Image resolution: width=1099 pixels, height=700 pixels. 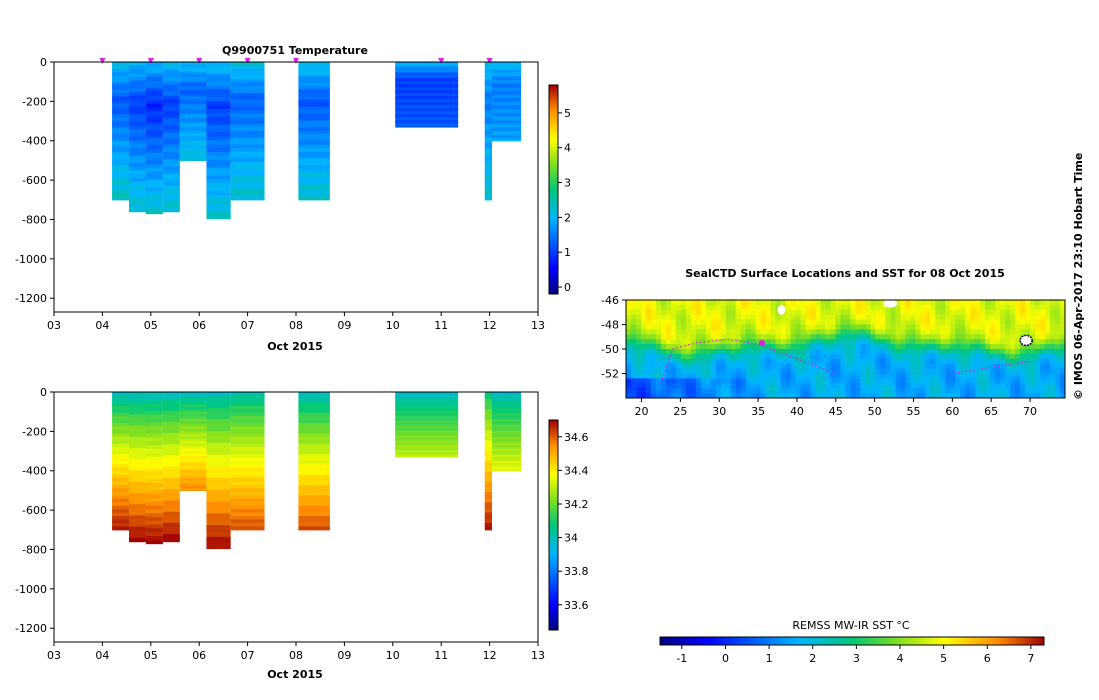 What do you see at coordinates (344, 655) in the screenshot?
I see `x-tick-label: 09` at bounding box center [344, 655].